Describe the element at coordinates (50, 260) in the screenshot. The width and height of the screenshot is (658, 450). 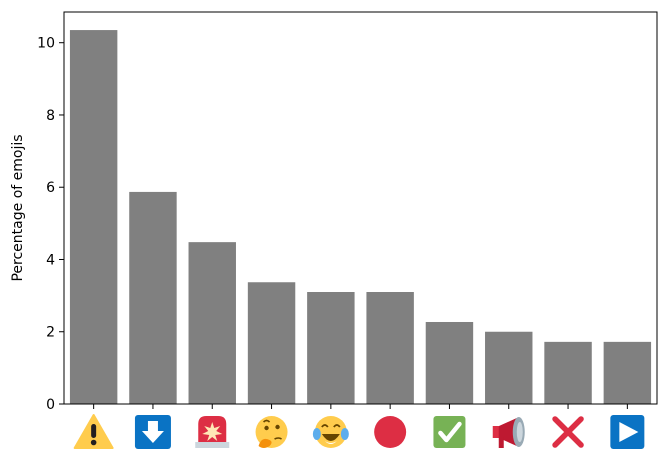
I see `y-tick-label: 4` at that location.